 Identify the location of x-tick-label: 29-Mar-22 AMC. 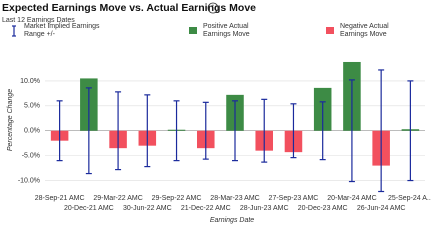
(117, 198).